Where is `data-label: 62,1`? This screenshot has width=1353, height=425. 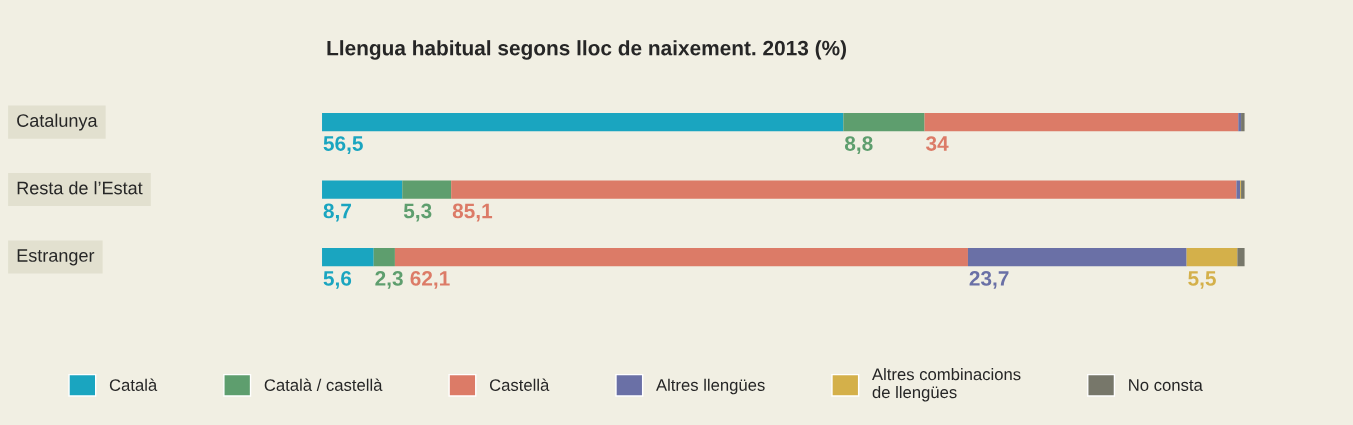 data-label: 62,1 is located at coordinates (430, 280).